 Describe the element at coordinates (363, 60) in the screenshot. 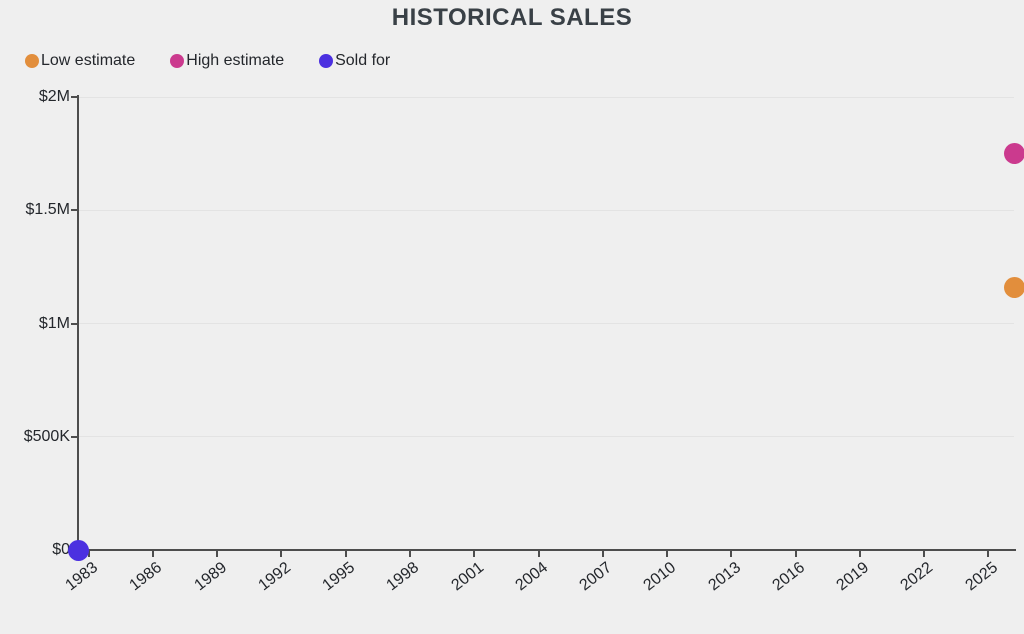

I see `legend-label: Sold for` at that location.